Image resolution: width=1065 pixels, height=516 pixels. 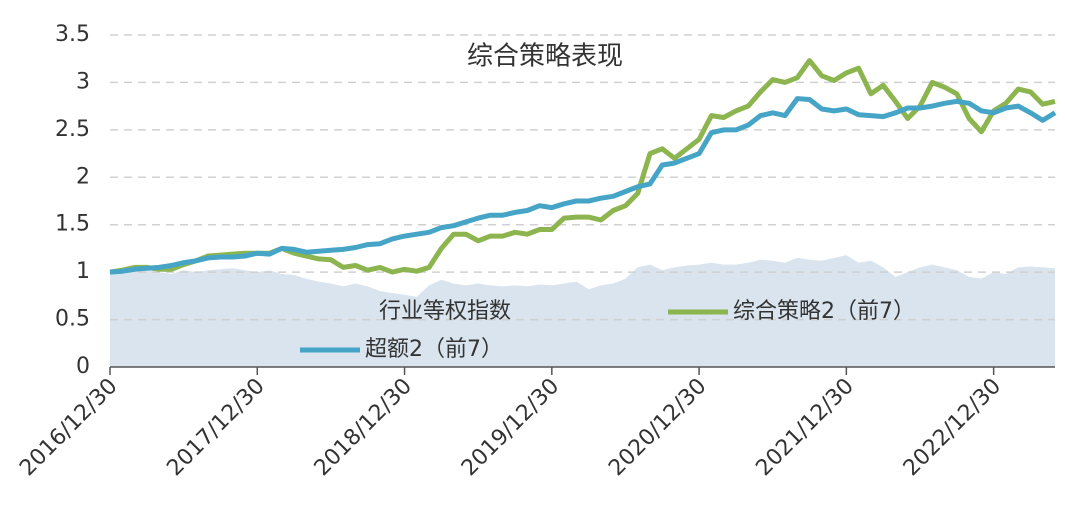 I want to click on y-tick-label: 0.5, so click(x=72, y=319).